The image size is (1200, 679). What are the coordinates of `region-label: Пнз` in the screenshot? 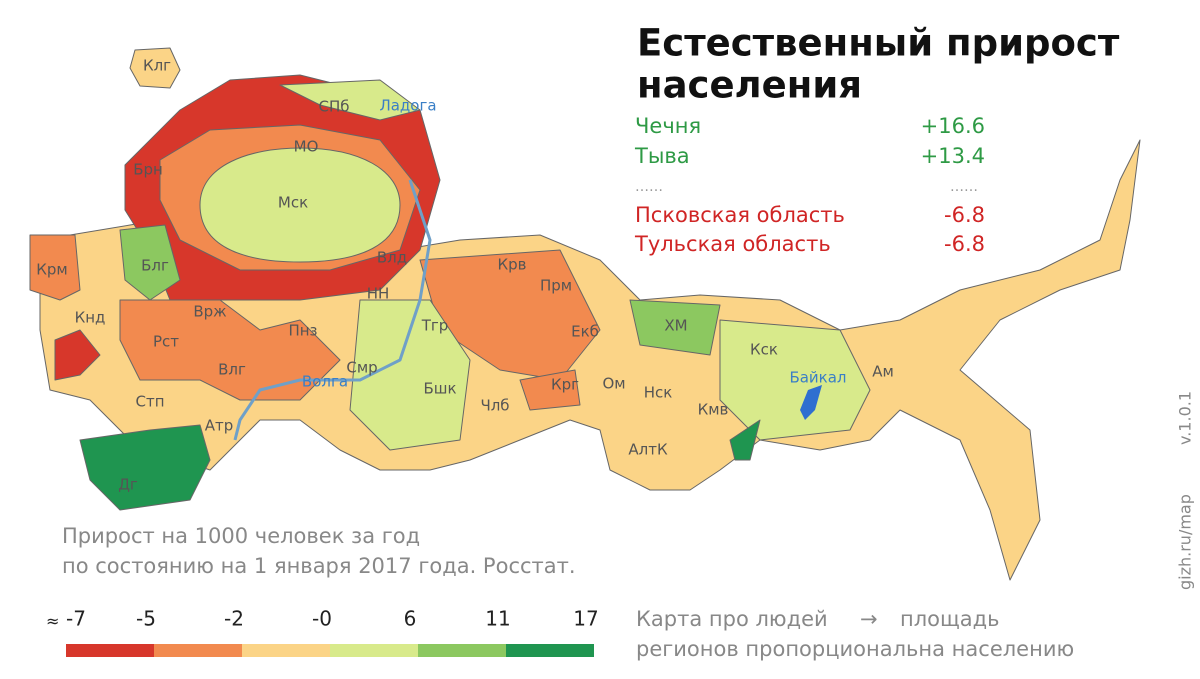 It's located at (302, 331).